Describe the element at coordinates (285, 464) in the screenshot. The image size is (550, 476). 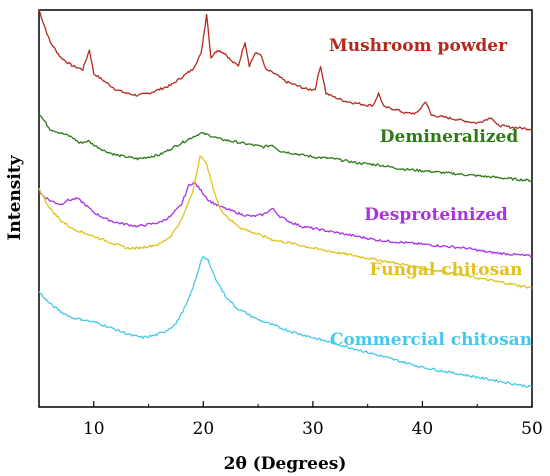
I see `x-axis-label: 2θ (Degrees)` at that location.